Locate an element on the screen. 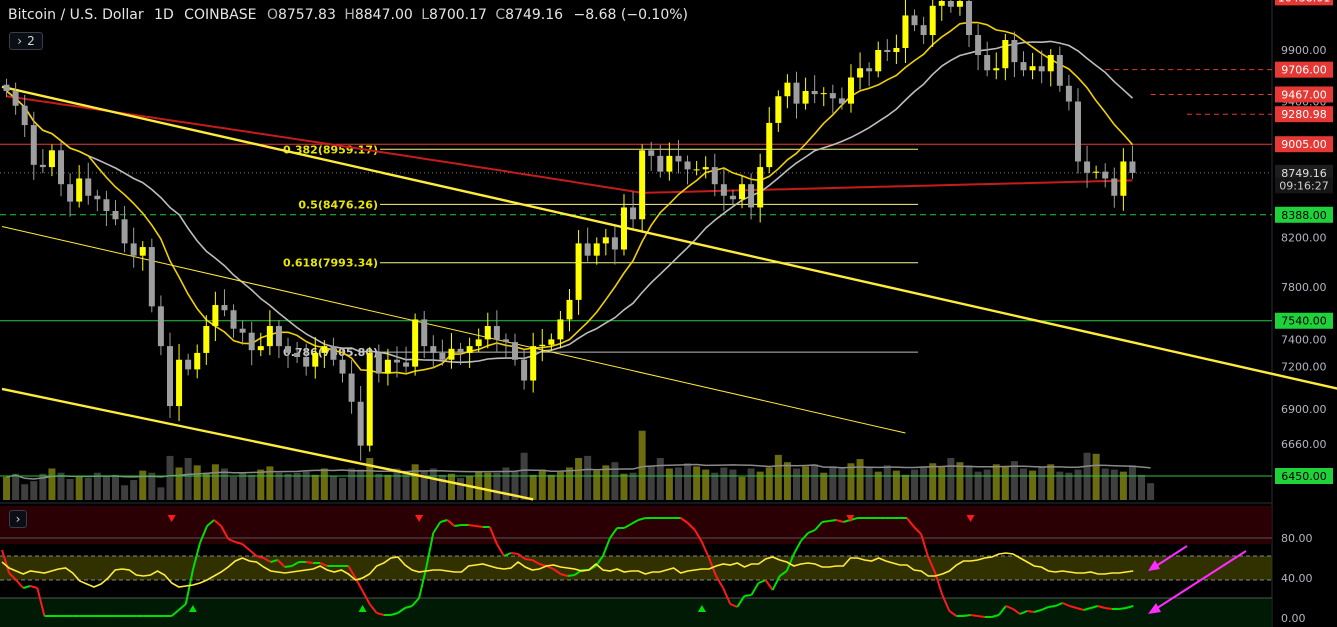  indicators-toggle-button: › 2 is located at coordinates (26, 41).